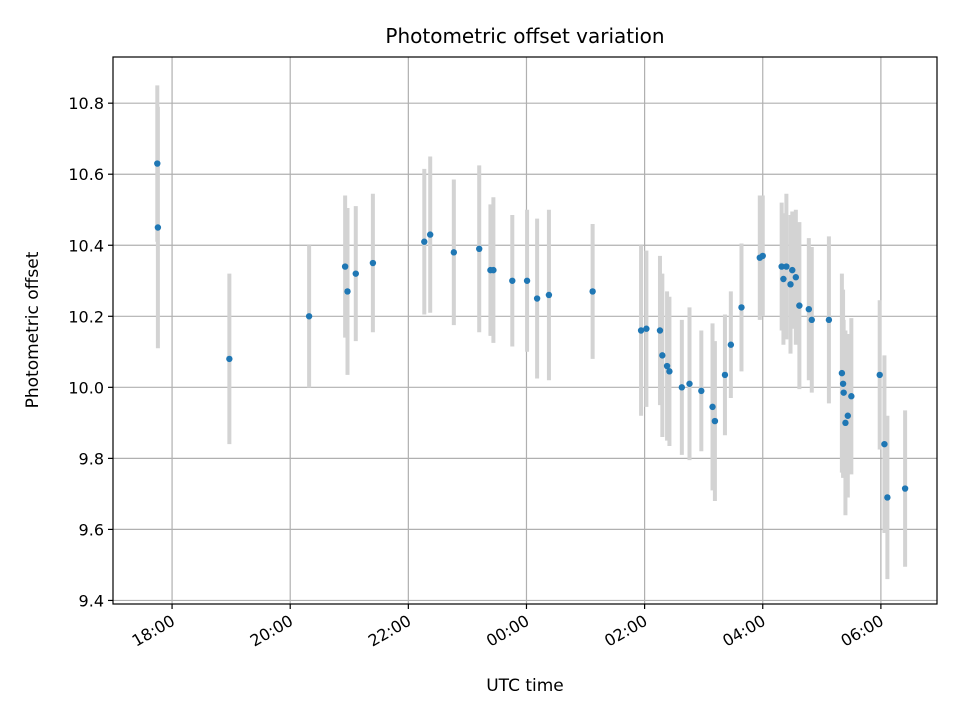 The width and height of the screenshot is (960, 720). I want to click on y-tick-label: 9.4, so click(91, 600).